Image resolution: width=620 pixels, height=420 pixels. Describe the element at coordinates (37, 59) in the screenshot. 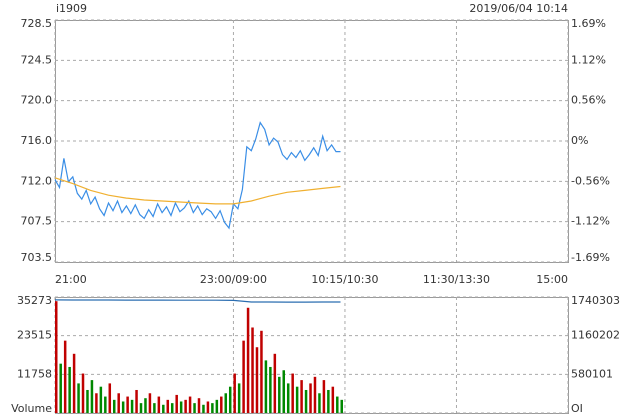

I see `y-tick-label: 724.5` at that location.